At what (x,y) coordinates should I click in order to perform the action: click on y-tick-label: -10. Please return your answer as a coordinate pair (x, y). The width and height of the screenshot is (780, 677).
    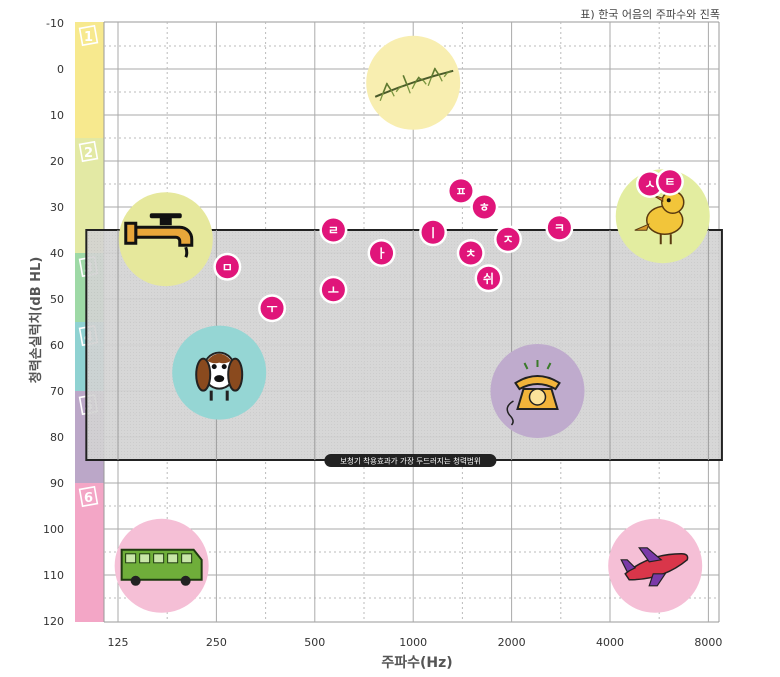
    Looking at the image, I should click on (55, 23).